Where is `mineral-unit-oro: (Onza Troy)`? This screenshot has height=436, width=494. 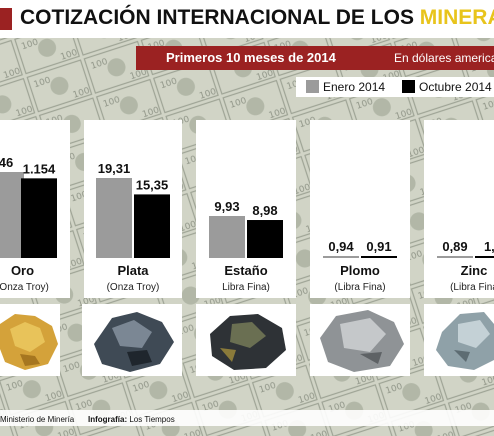 mineral-unit-oro: (Onza Troy) is located at coordinates (24, 287).